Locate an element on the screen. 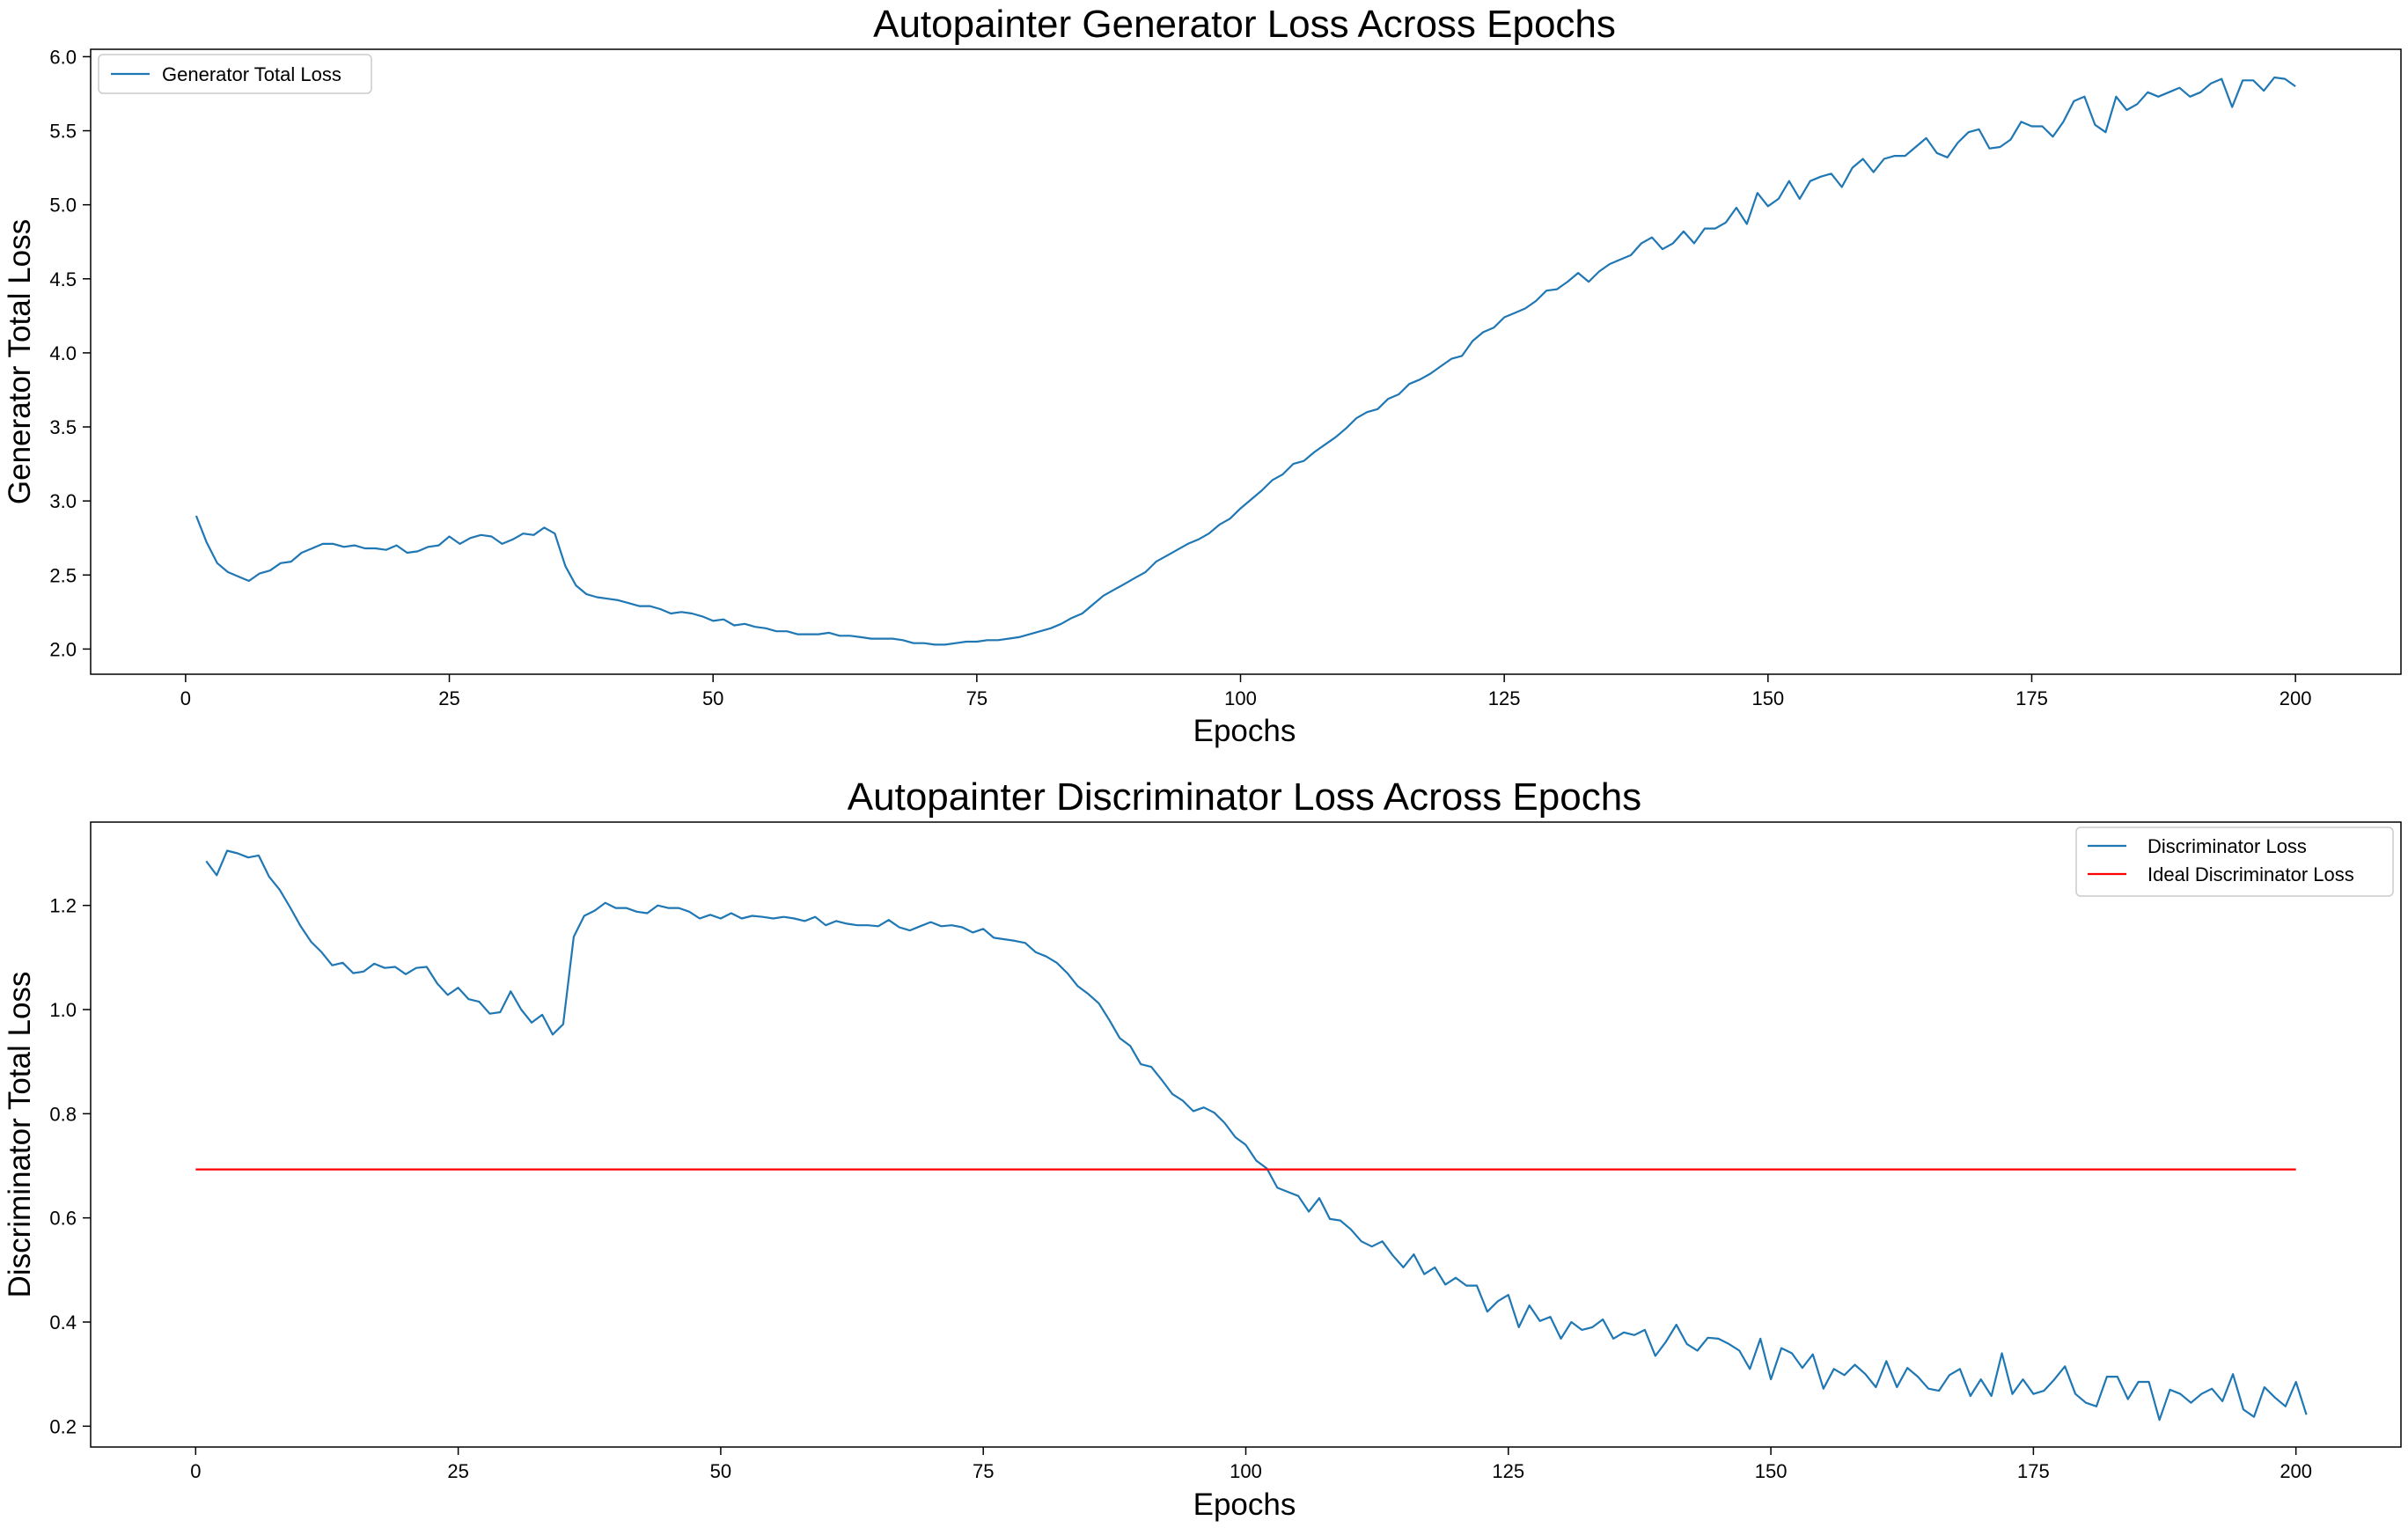  discriminator-y-ticks: 0.2 0.4 0.6 0.8 1.0 1.2 is located at coordinates (70, 1166).